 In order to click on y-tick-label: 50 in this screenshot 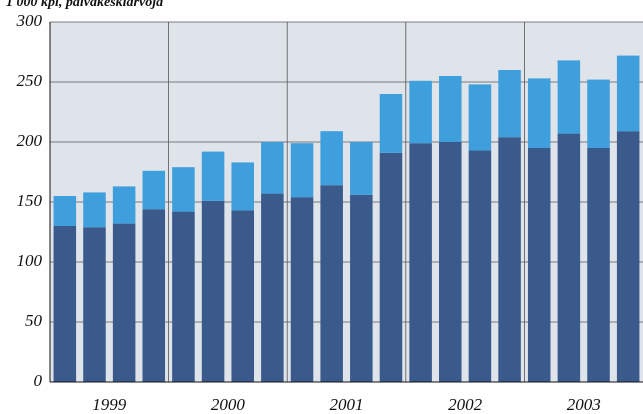, I will do `click(34, 320)`.